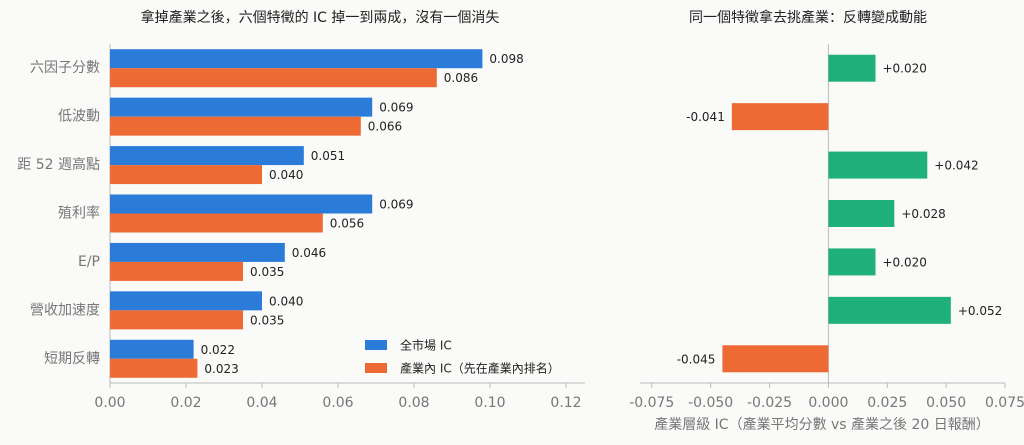 The image size is (1024, 445). What do you see at coordinates (413, 403) in the screenshot?
I see `x-tick-label: 0.08` at bounding box center [413, 403].